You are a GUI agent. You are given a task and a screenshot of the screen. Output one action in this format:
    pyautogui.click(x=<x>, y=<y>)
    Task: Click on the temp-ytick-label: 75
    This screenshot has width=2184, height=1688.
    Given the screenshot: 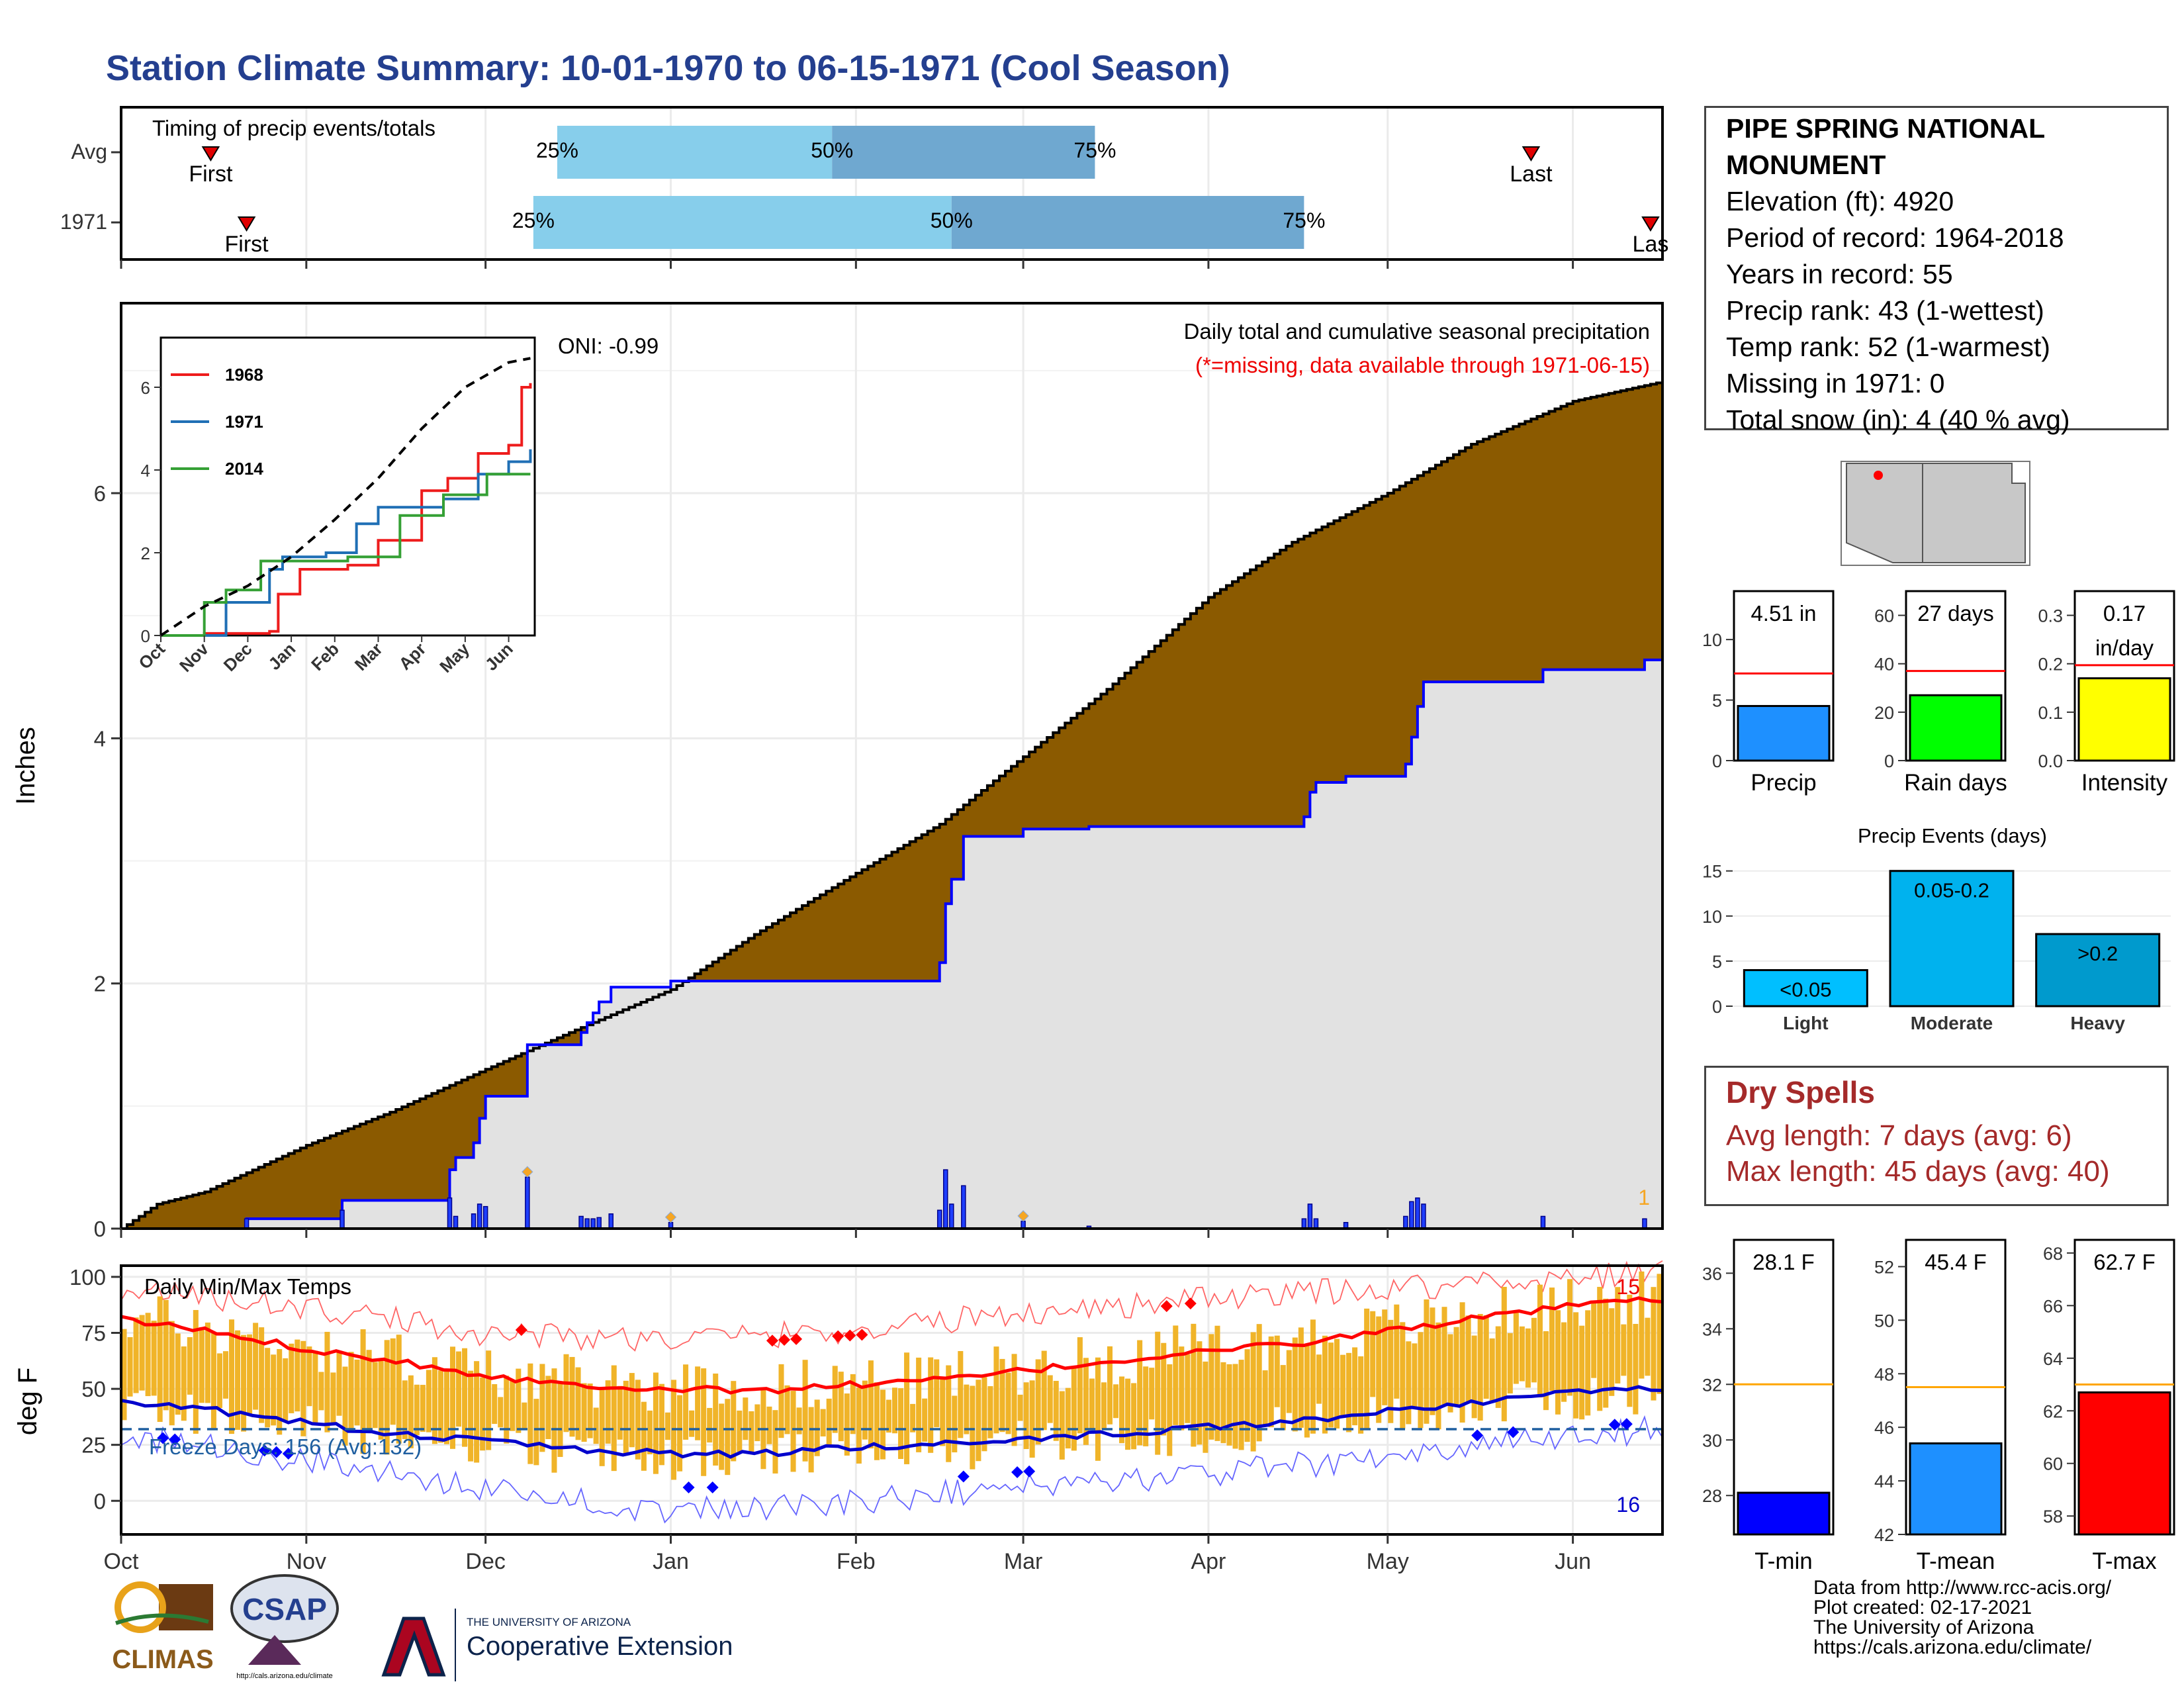 What is the action you would take?
    pyautogui.click(x=93, y=1333)
    